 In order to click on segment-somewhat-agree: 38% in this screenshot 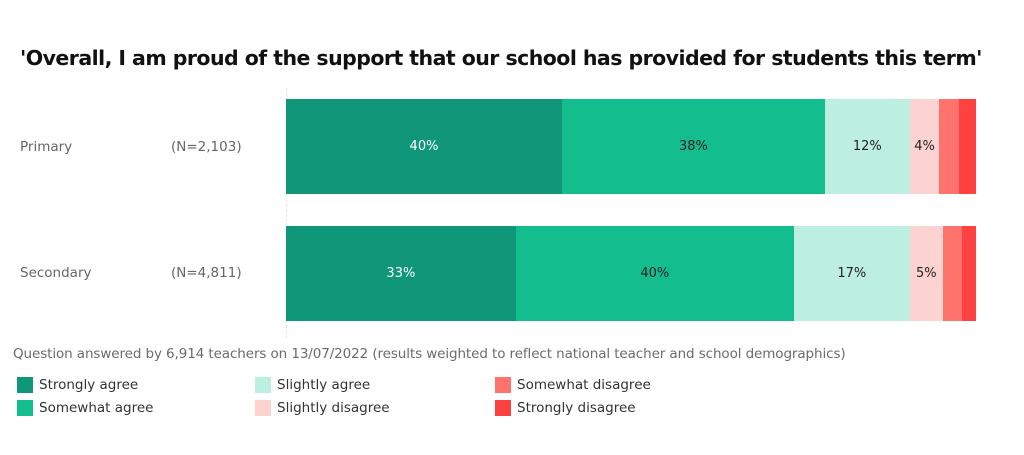, I will do `click(693, 146)`.